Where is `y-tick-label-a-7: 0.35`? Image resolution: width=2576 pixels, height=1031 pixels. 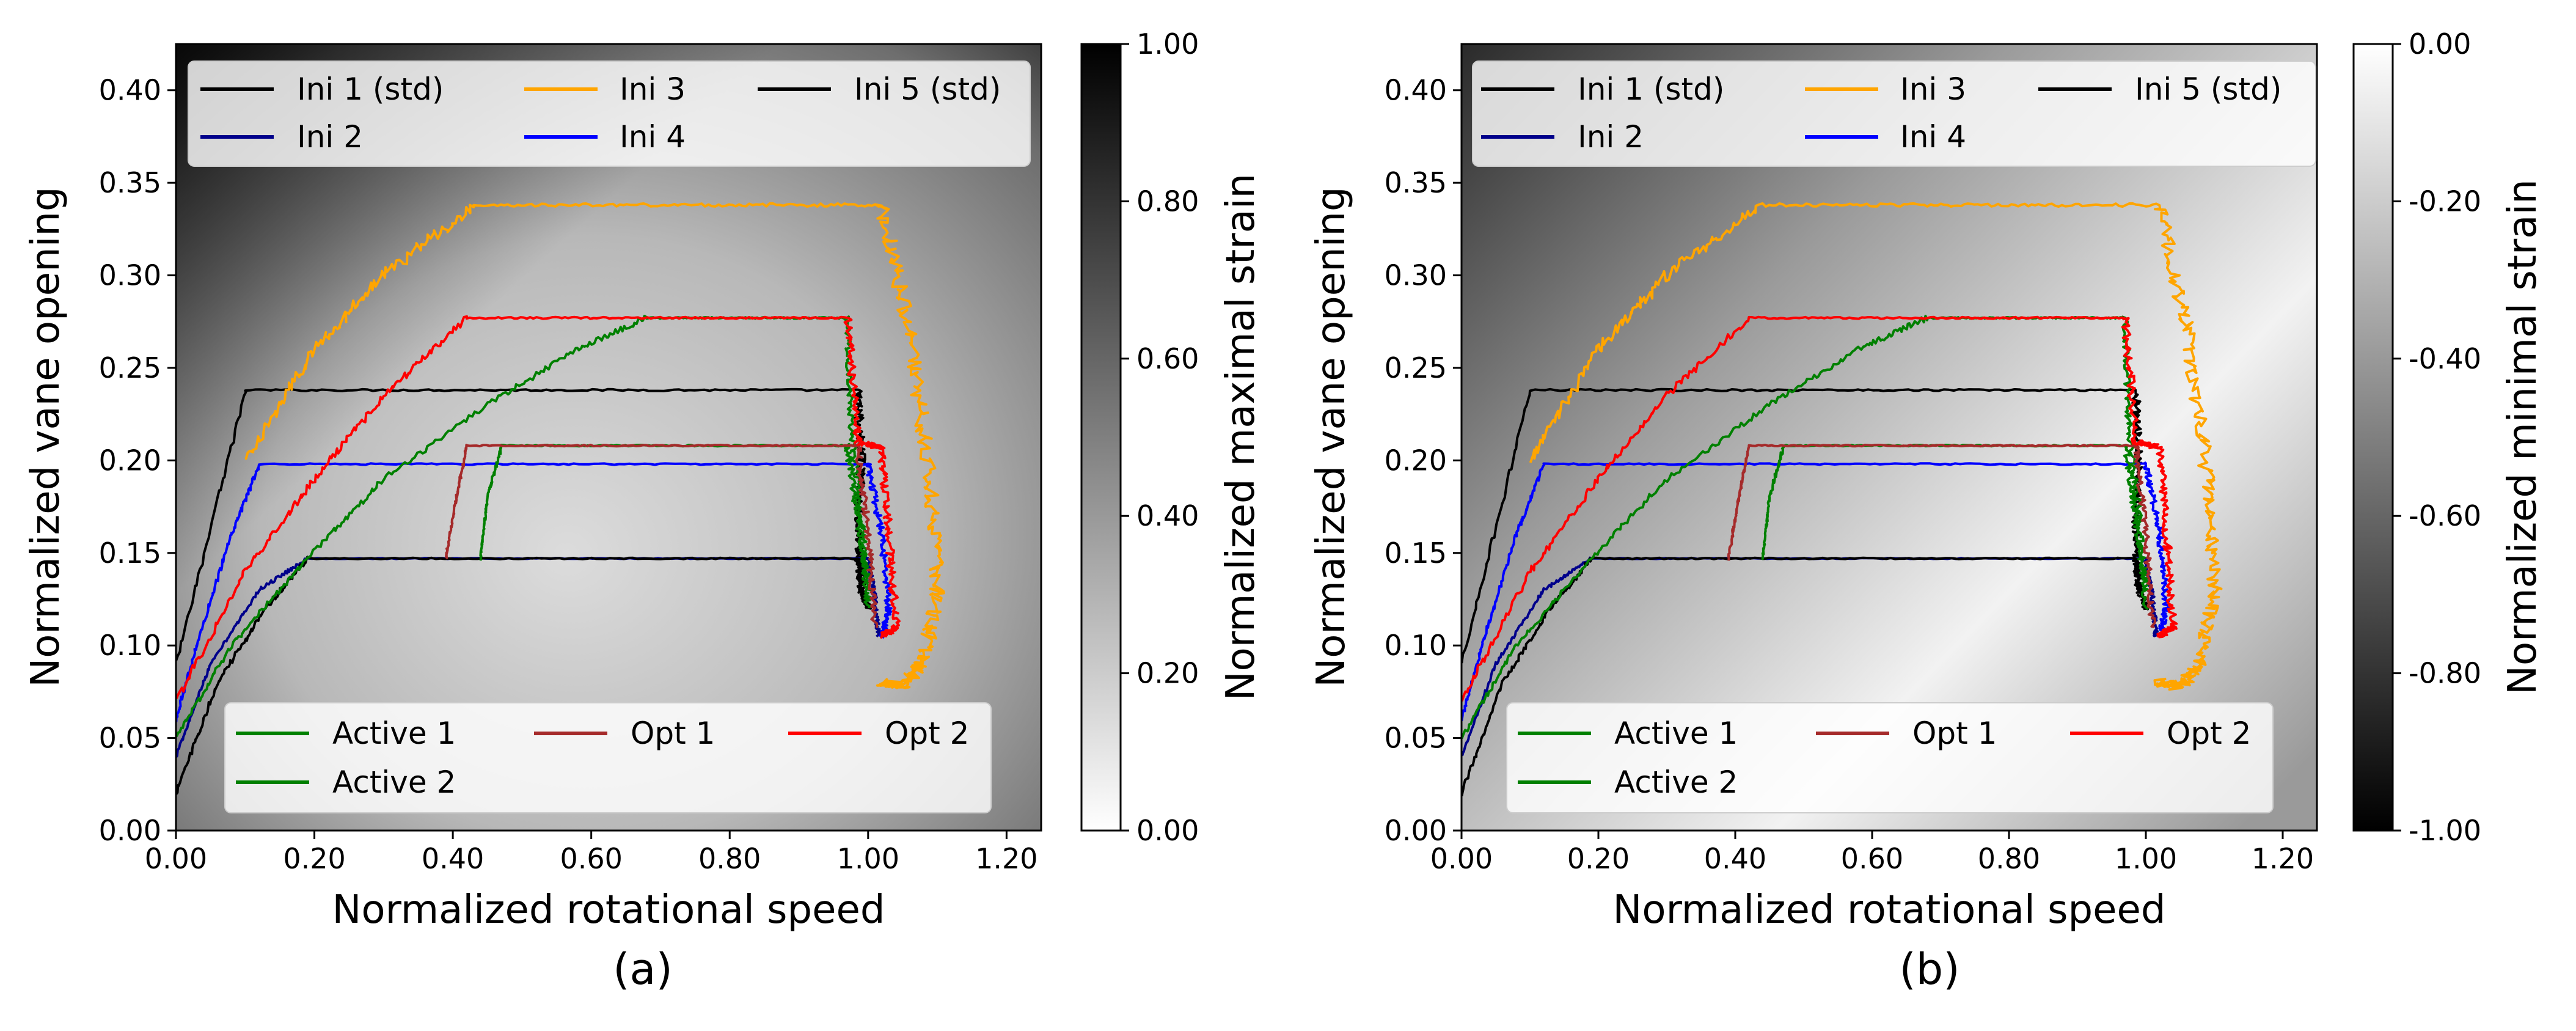
y-tick-label-a-7: 0.35 is located at coordinates (130, 182).